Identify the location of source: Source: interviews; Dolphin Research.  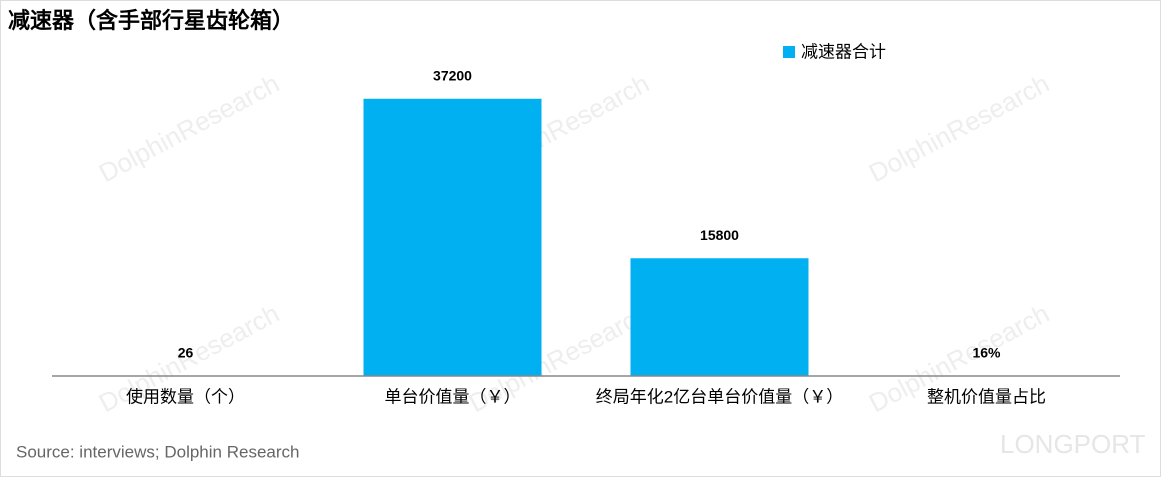
(157, 451).